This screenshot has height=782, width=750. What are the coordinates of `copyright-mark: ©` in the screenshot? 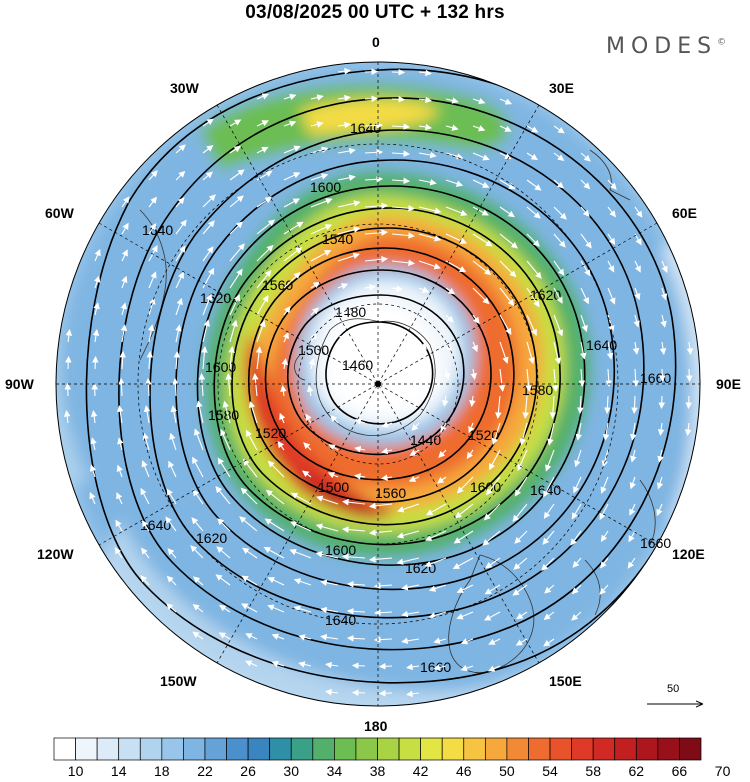 It's located at (722, 42).